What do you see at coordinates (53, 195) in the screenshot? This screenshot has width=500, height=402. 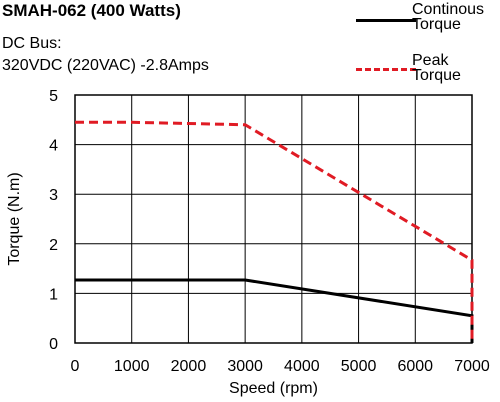 I see `y-tick-label: 3` at bounding box center [53, 195].